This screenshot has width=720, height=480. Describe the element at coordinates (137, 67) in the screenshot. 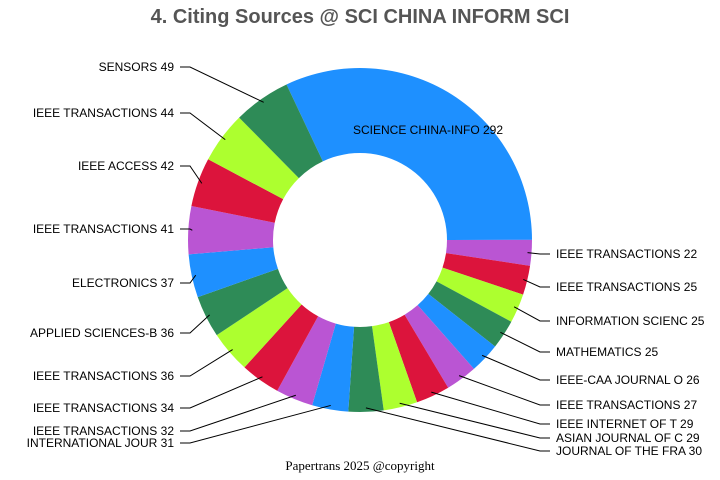

I see `slice-label: SENSORS 49` at that location.